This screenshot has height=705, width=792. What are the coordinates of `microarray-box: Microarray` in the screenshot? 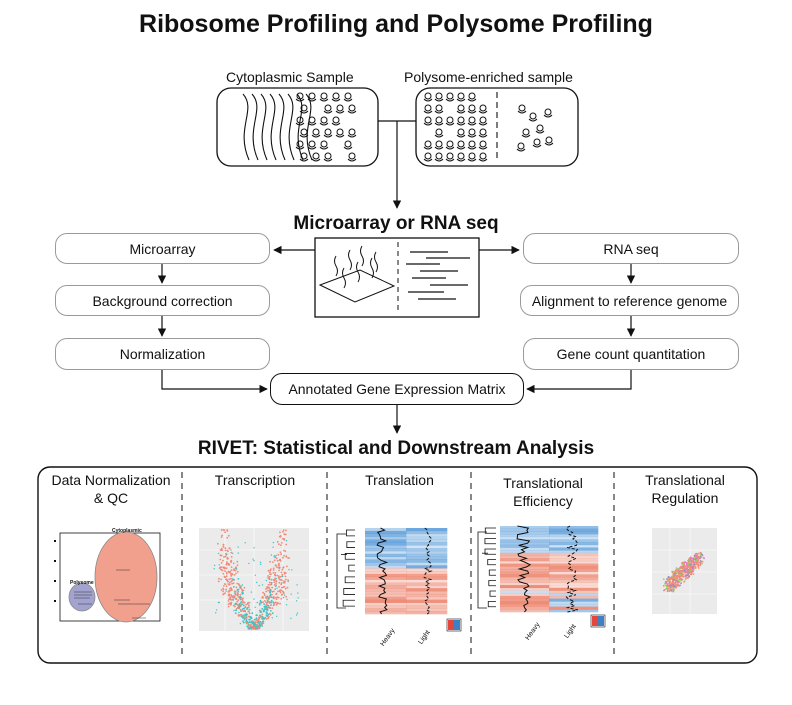 It's located at (162, 248).